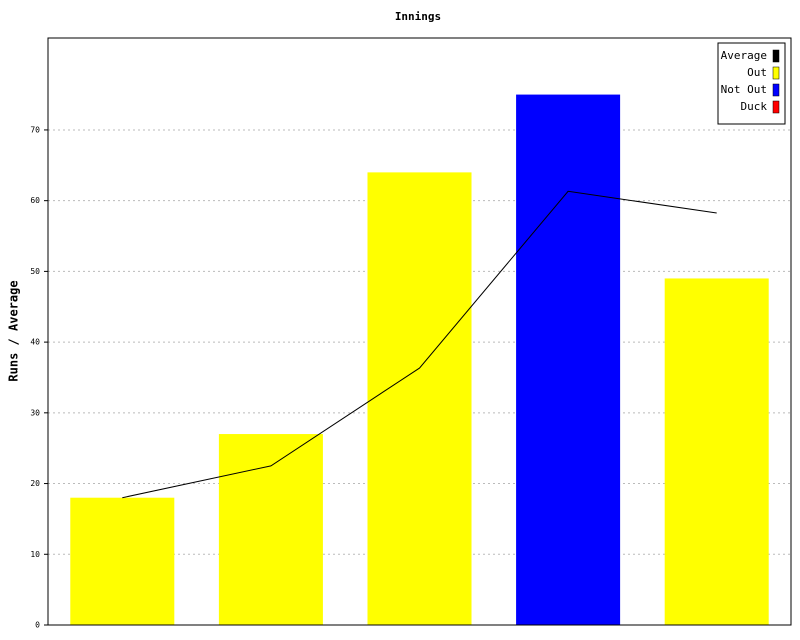  I want to click on legend-label: Duck, so click(754, 106).